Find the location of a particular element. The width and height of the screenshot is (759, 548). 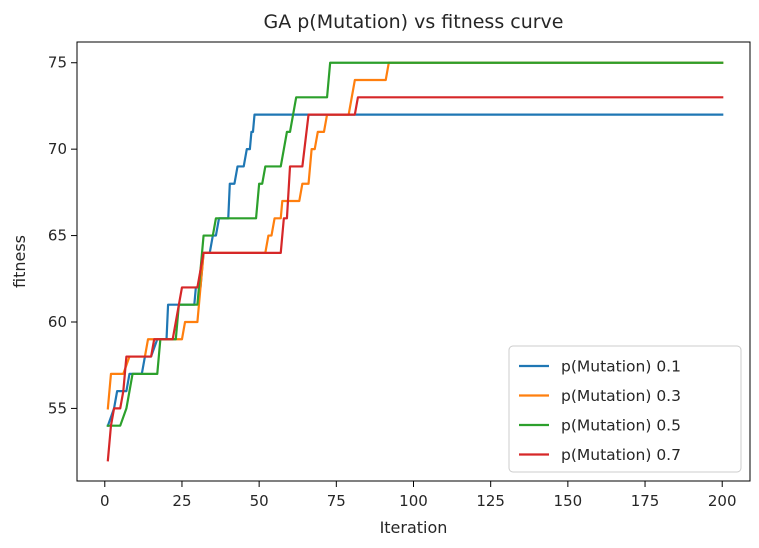

x-tick-label: 100 is located at coordinates (413, 501).